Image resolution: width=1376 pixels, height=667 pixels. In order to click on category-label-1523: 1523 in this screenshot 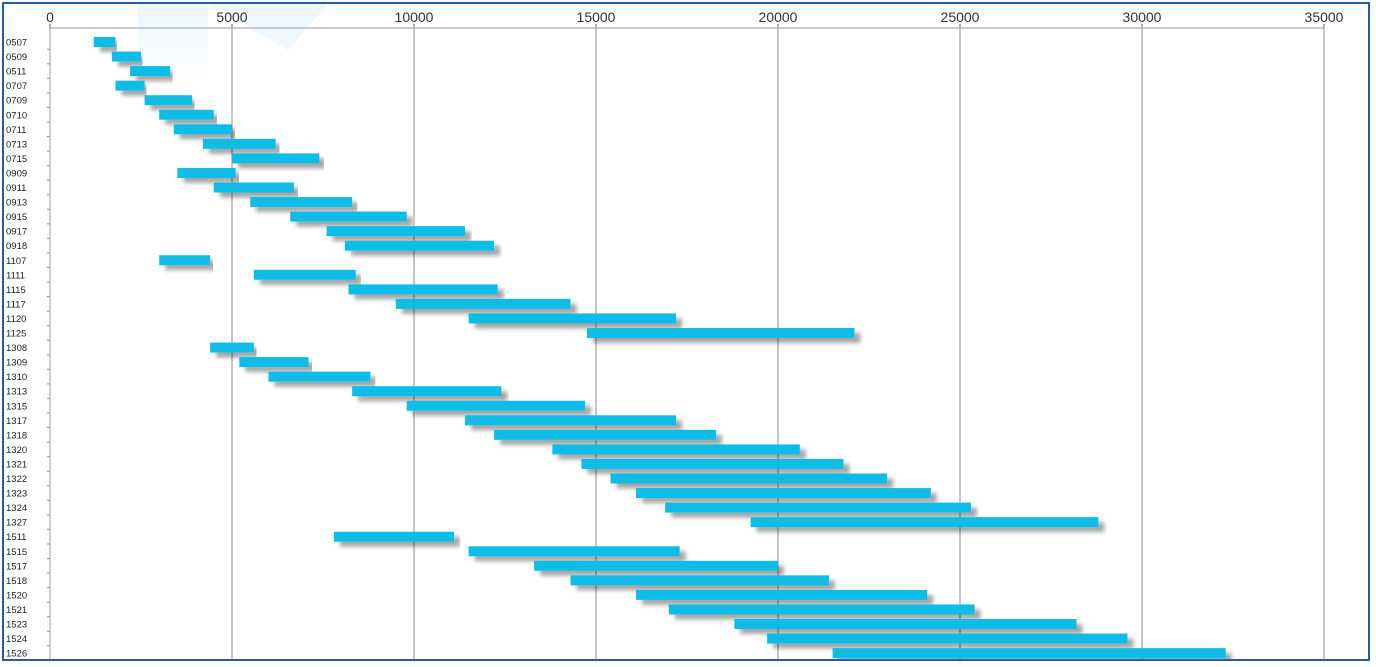, I will do `click(16, 625)`.